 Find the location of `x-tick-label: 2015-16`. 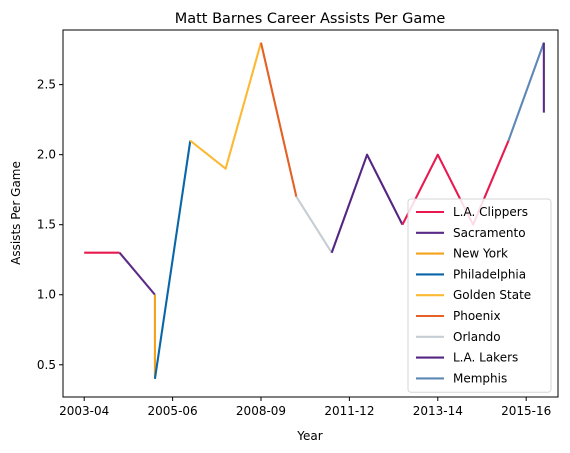

x-tick-label: 2015-16 is located at coordinates (526, 411).